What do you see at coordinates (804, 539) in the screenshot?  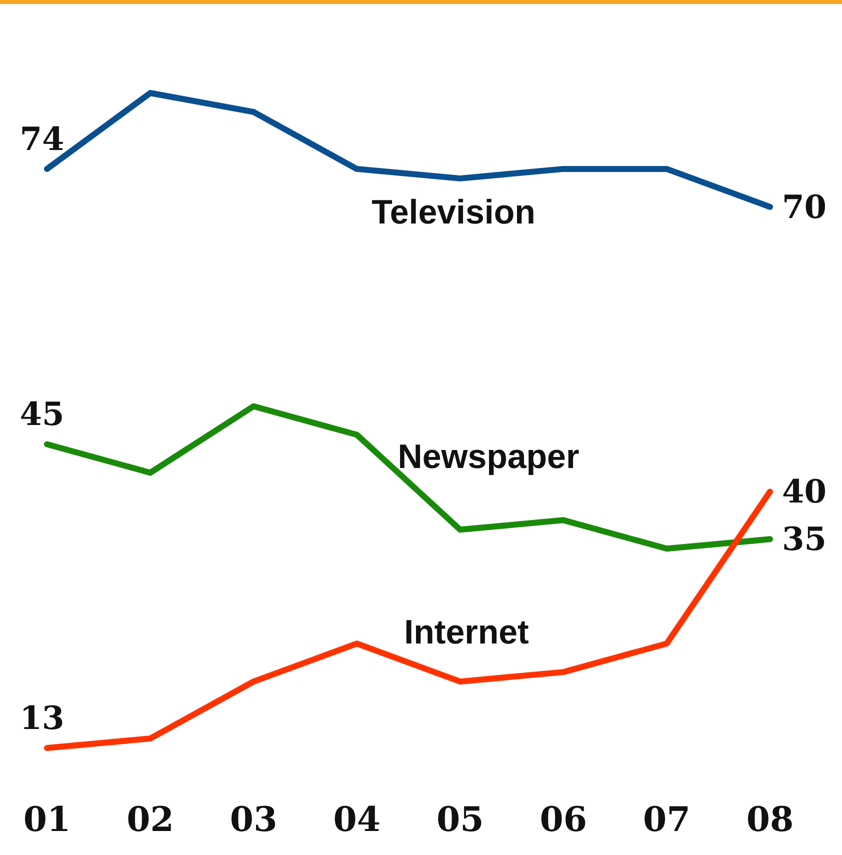 I see `data-label: 35` at bounding box center [804, 539].